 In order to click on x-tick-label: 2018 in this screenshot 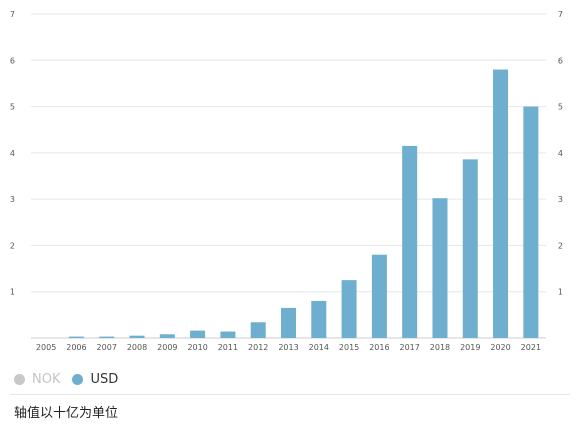, I will do `click(440, 347)`.